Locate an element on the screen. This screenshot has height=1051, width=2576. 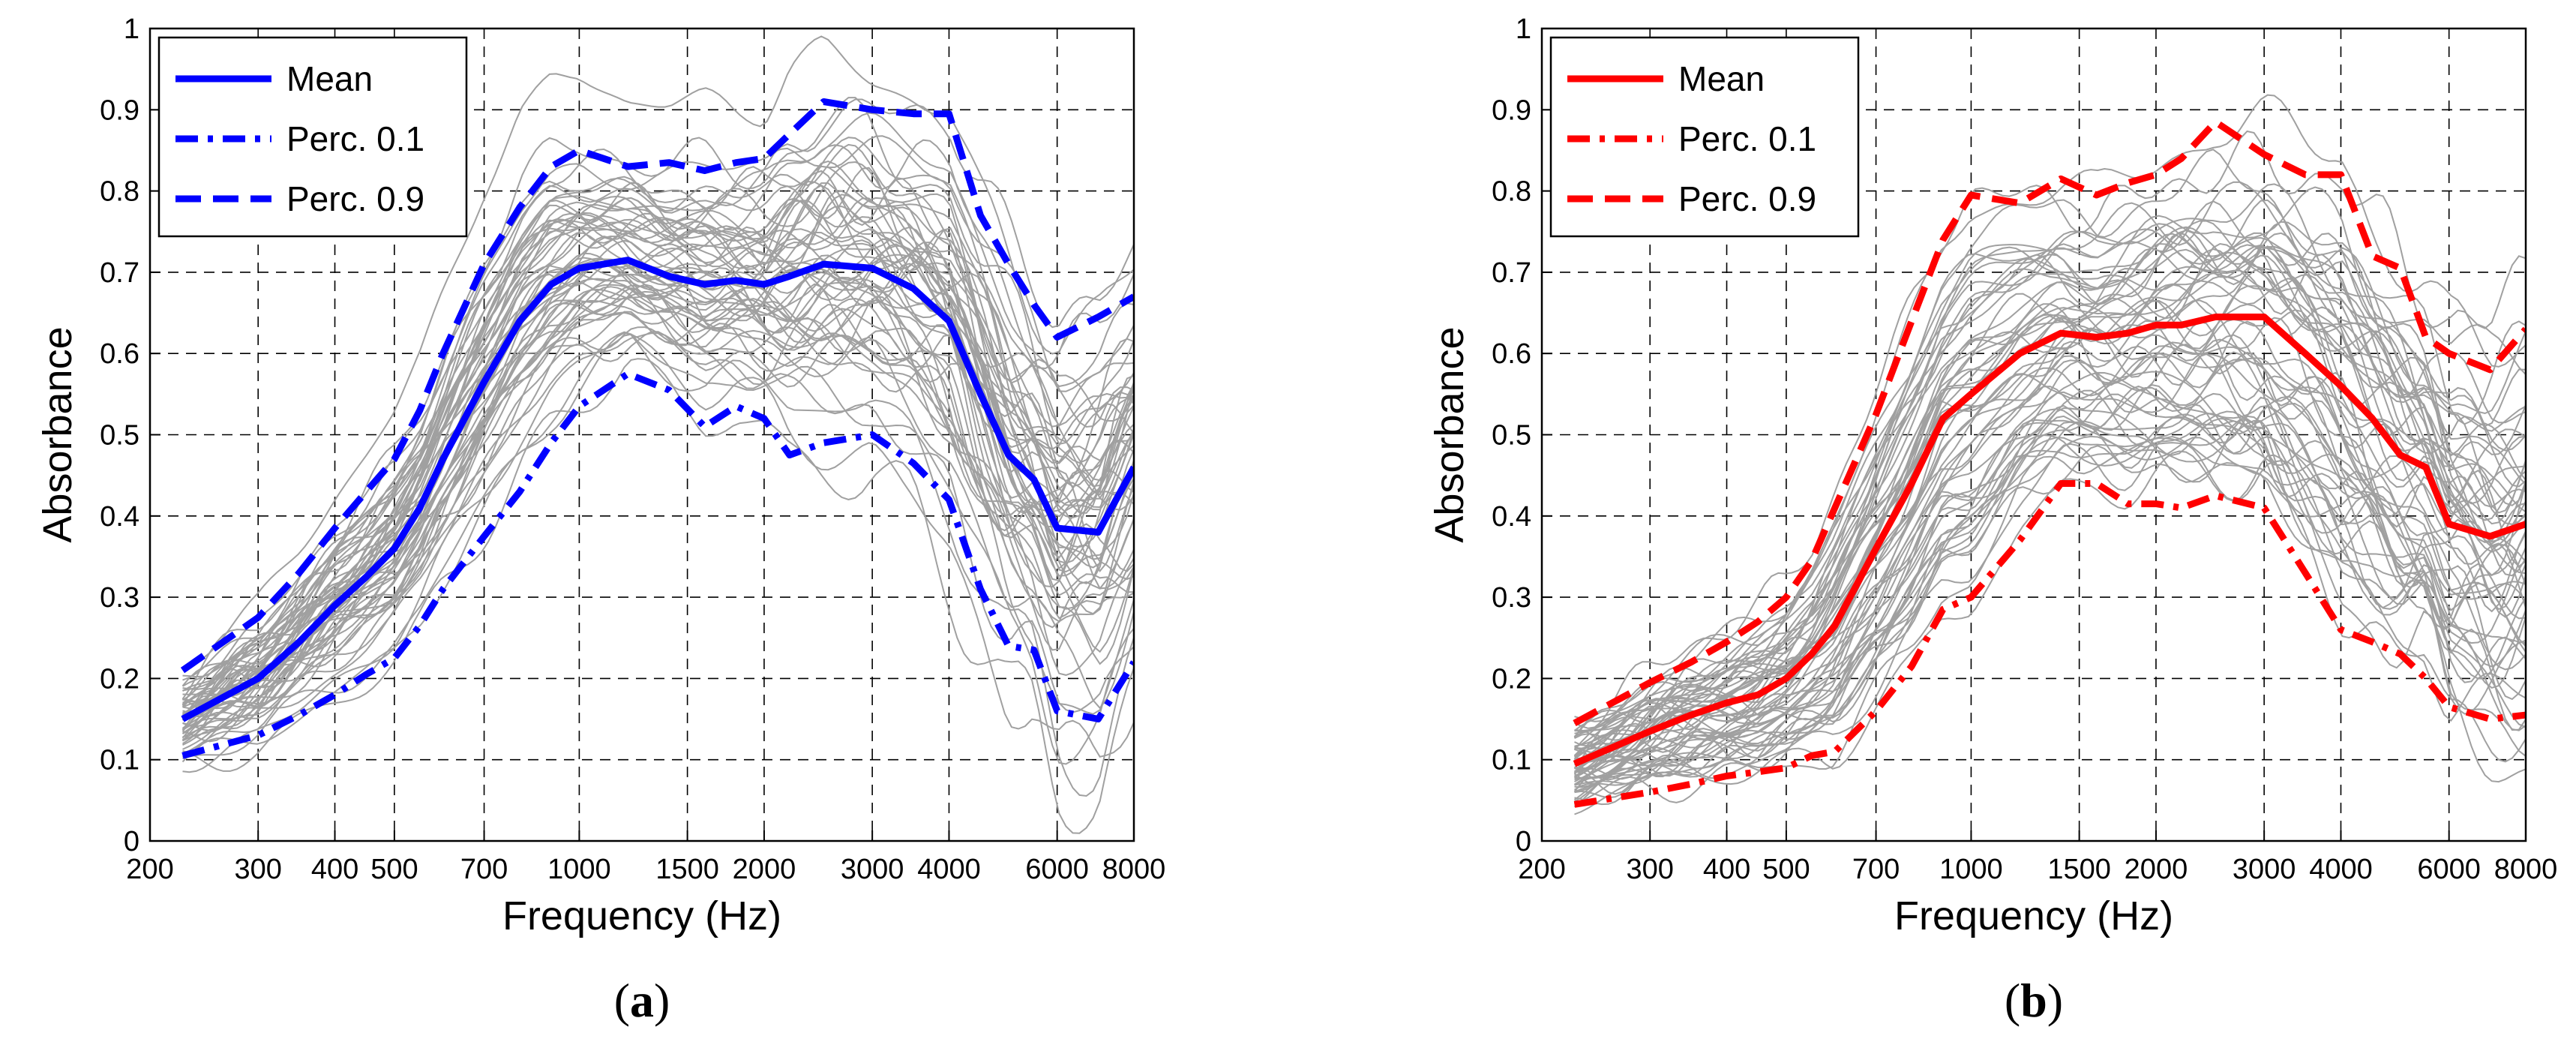
x-tick-label: 2000 is located at coordinates (765, 869).